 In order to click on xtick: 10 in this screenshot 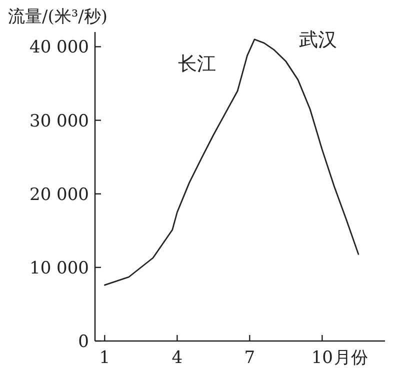, I will do `click(322, 358)`.